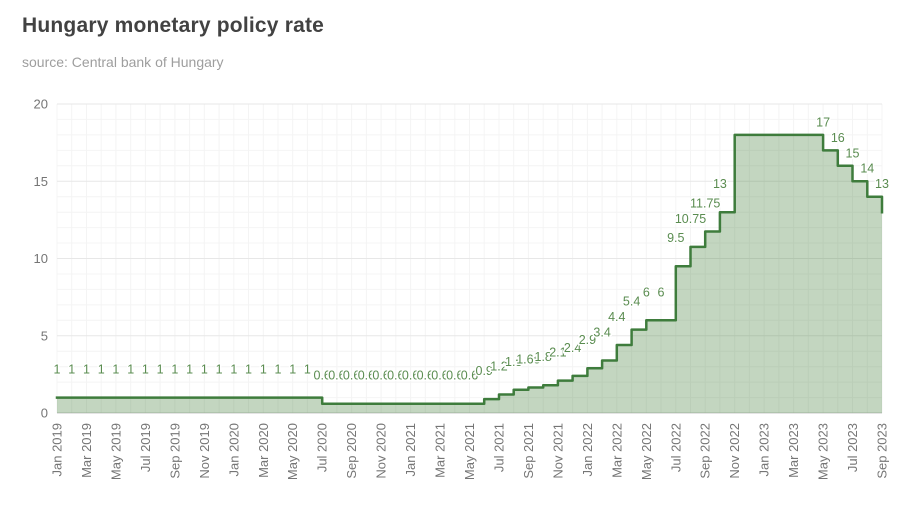  Describe the element at coordinates (351, 451) in the screenshot. I see `svg-text: Sep 2020` at that location.